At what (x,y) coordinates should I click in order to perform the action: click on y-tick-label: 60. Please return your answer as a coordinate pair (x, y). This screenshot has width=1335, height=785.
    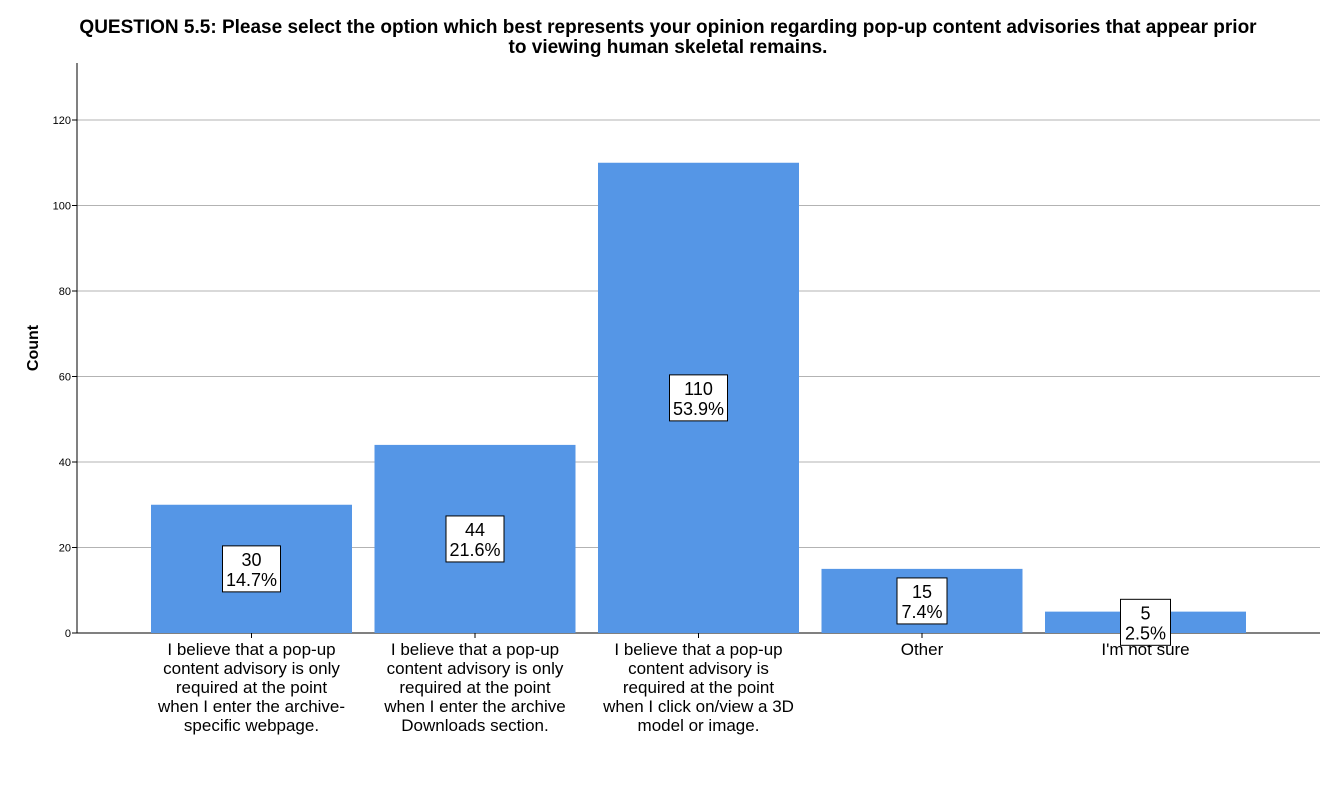
    Looking at the image, I should click on (65, 378).